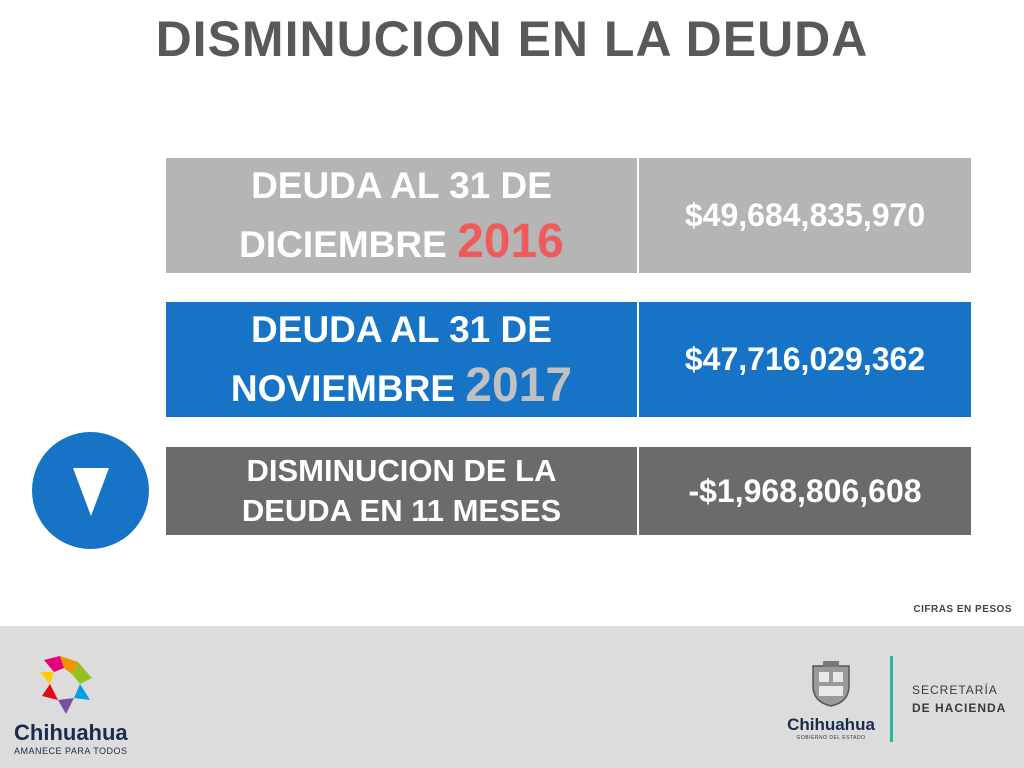  I want to click on seal-name: Chihuahua, so click(831, 724).